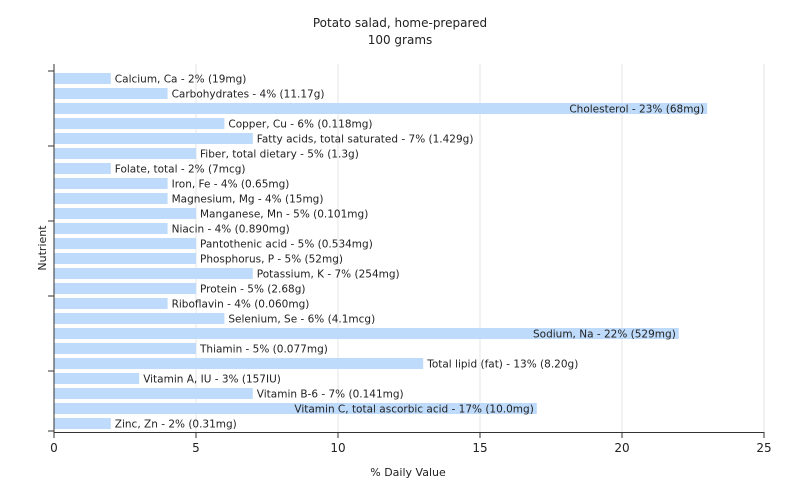 This screenshot has height=500, width=800. Describe the element at coordinates (621, 448) in the screenshot. I see `x-tick-label: 20` at that location.